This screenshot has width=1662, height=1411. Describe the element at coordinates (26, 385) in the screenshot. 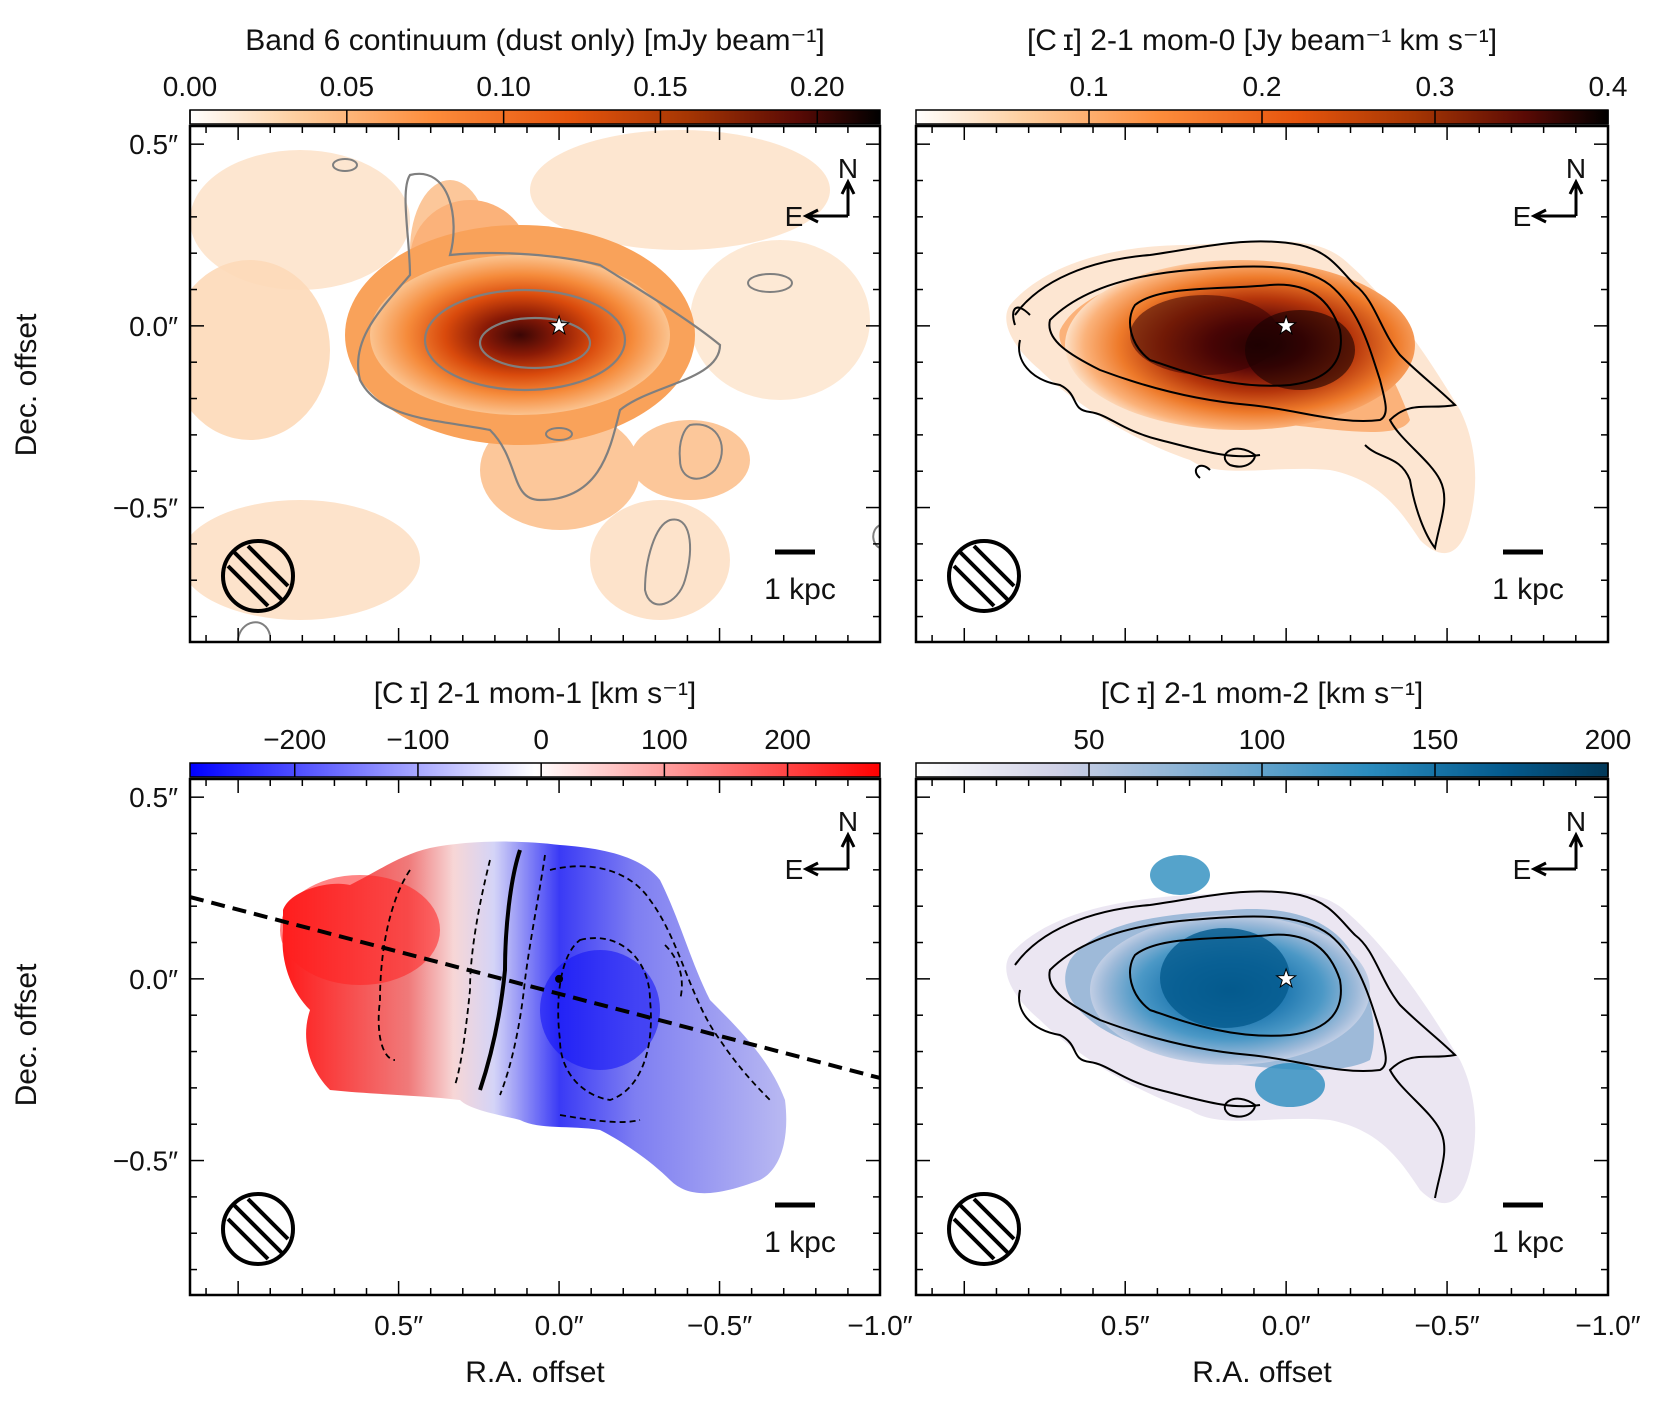

I see `y-axis-label-top: Dec. offset` at that location.